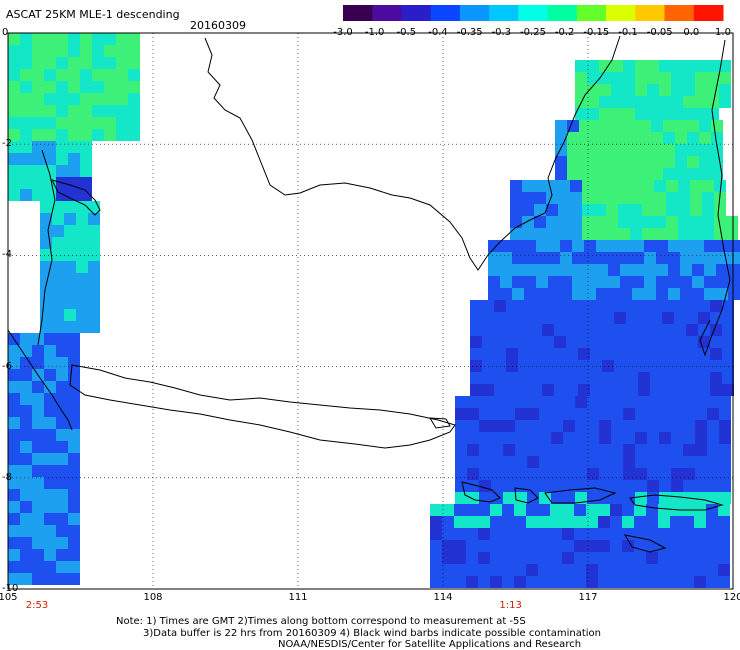 The image size is (740, 650). I want to click on colorbar-tick-label: -3.0, so click(343, 32).